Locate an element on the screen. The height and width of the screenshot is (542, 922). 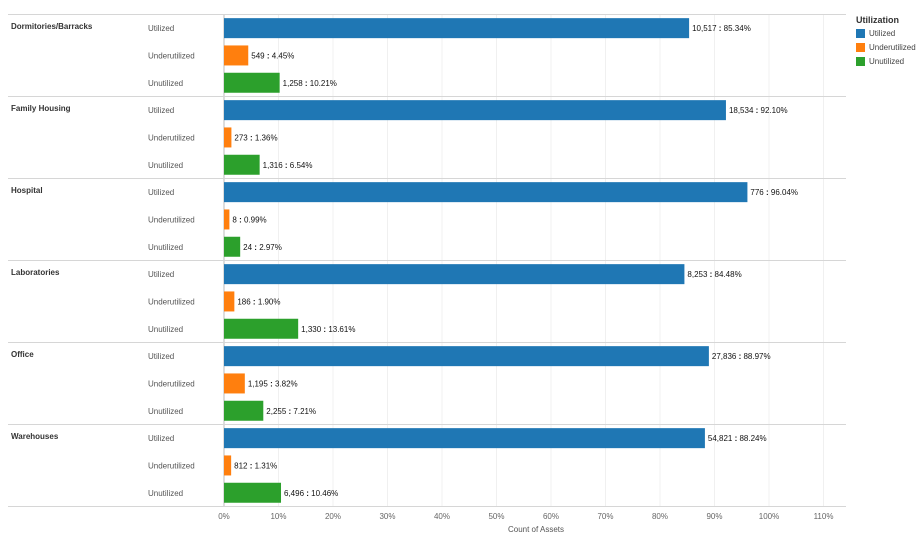
legend-item-utilized: Utilized is located at coordinates (886, 33).